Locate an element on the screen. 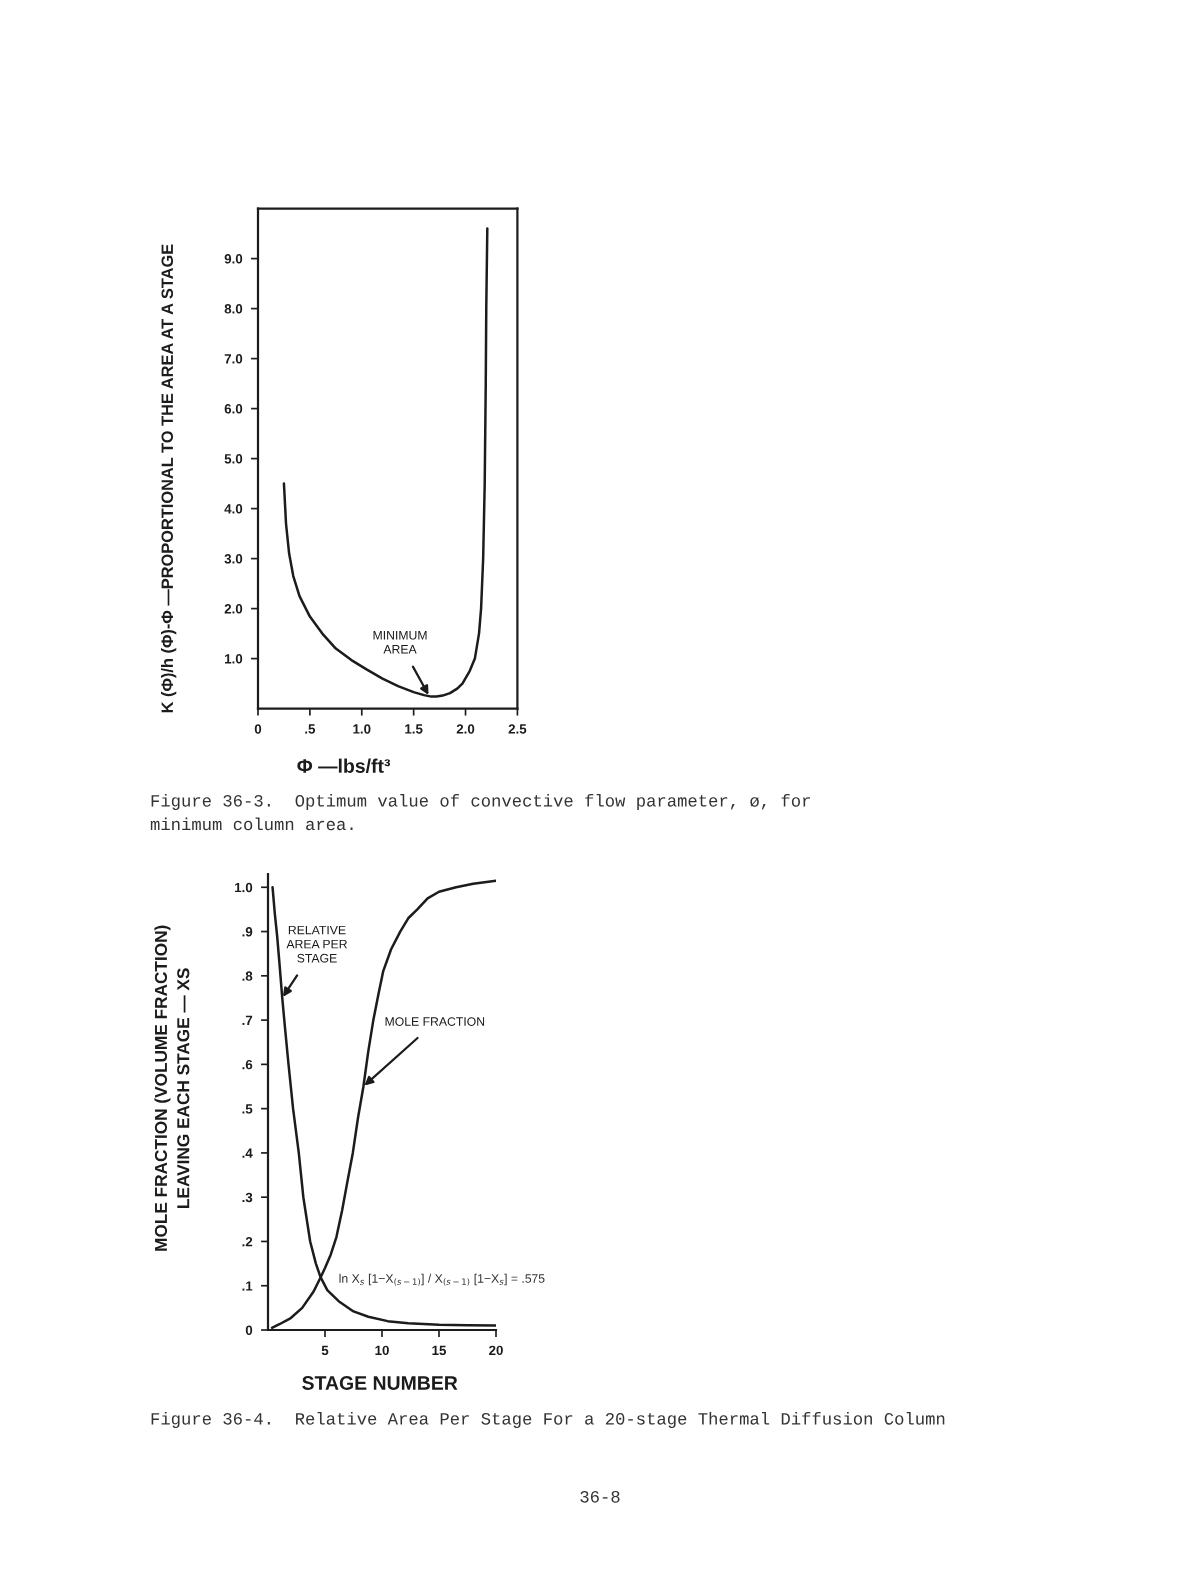 The height and width of the screenshot is (1578, 1198). x-axis-title: Φ —lbs/ft³ is located at coordinates (344, 766).